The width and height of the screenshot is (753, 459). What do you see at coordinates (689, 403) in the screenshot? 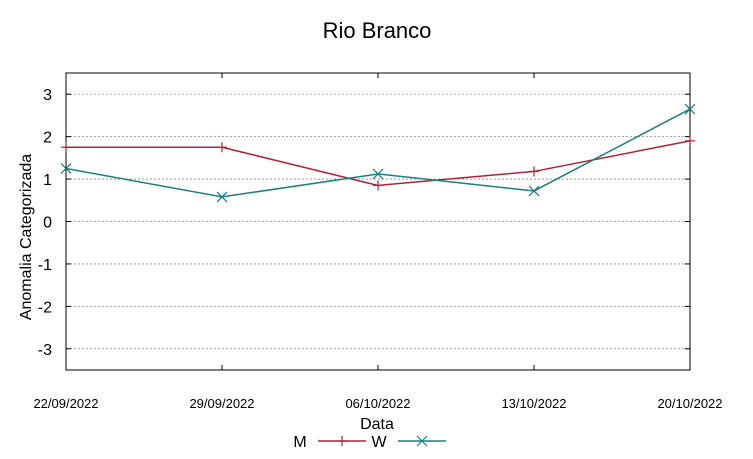
I see `x-tick-label: 20/10/2022` at bounding box center [689, 403].